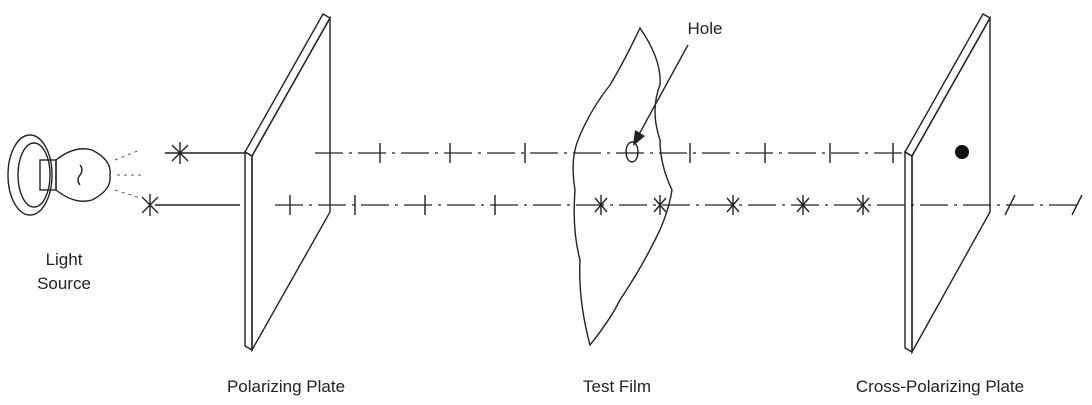  I want to click on cross-polarizing-plate, so click(947, 184).